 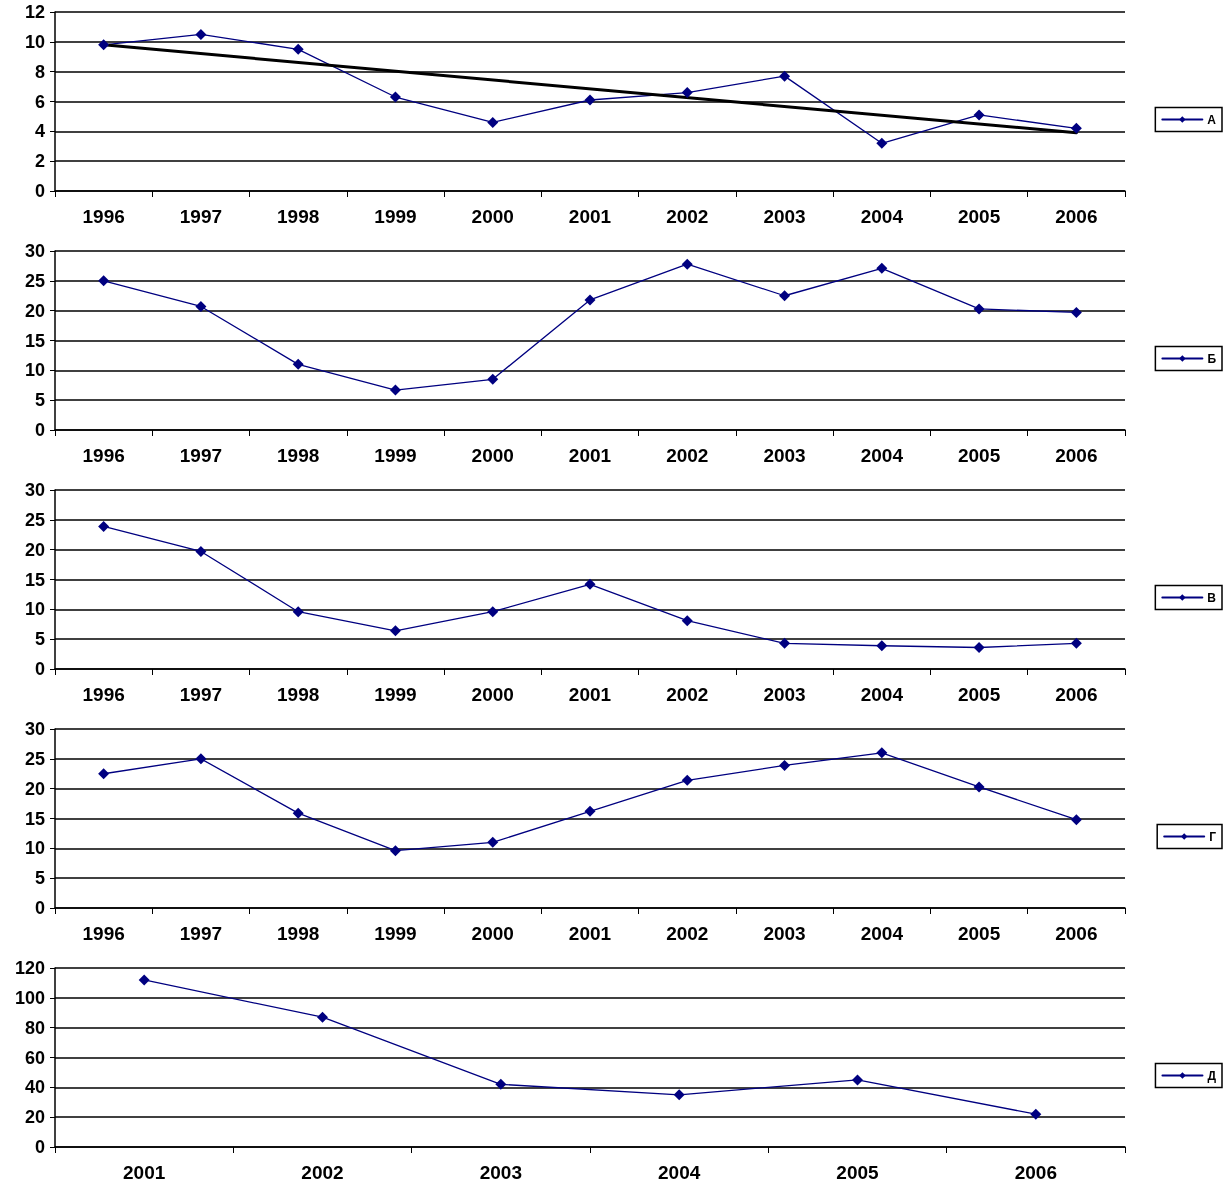 I want to click on legend-label: Г, so click(x=1213, y=836).